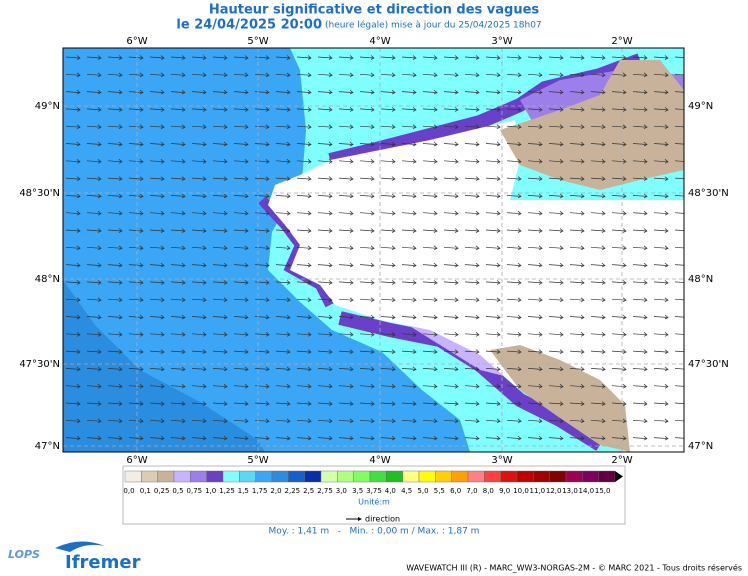  I want to click on land-relief, so click(592, 125).